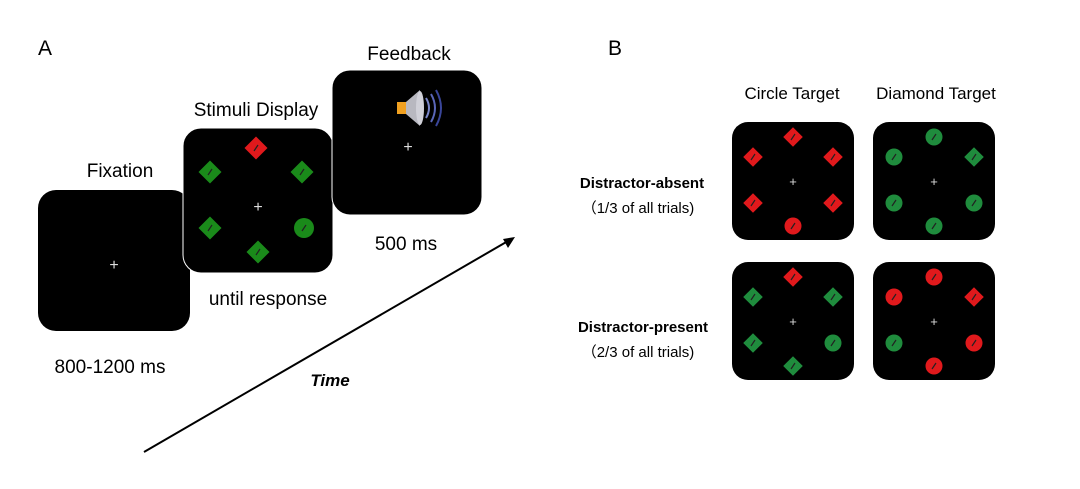 The height and width of the screenshot is (489, 1080). I want to click on column-header-circle-target: Circle Target, so click(791, 93).